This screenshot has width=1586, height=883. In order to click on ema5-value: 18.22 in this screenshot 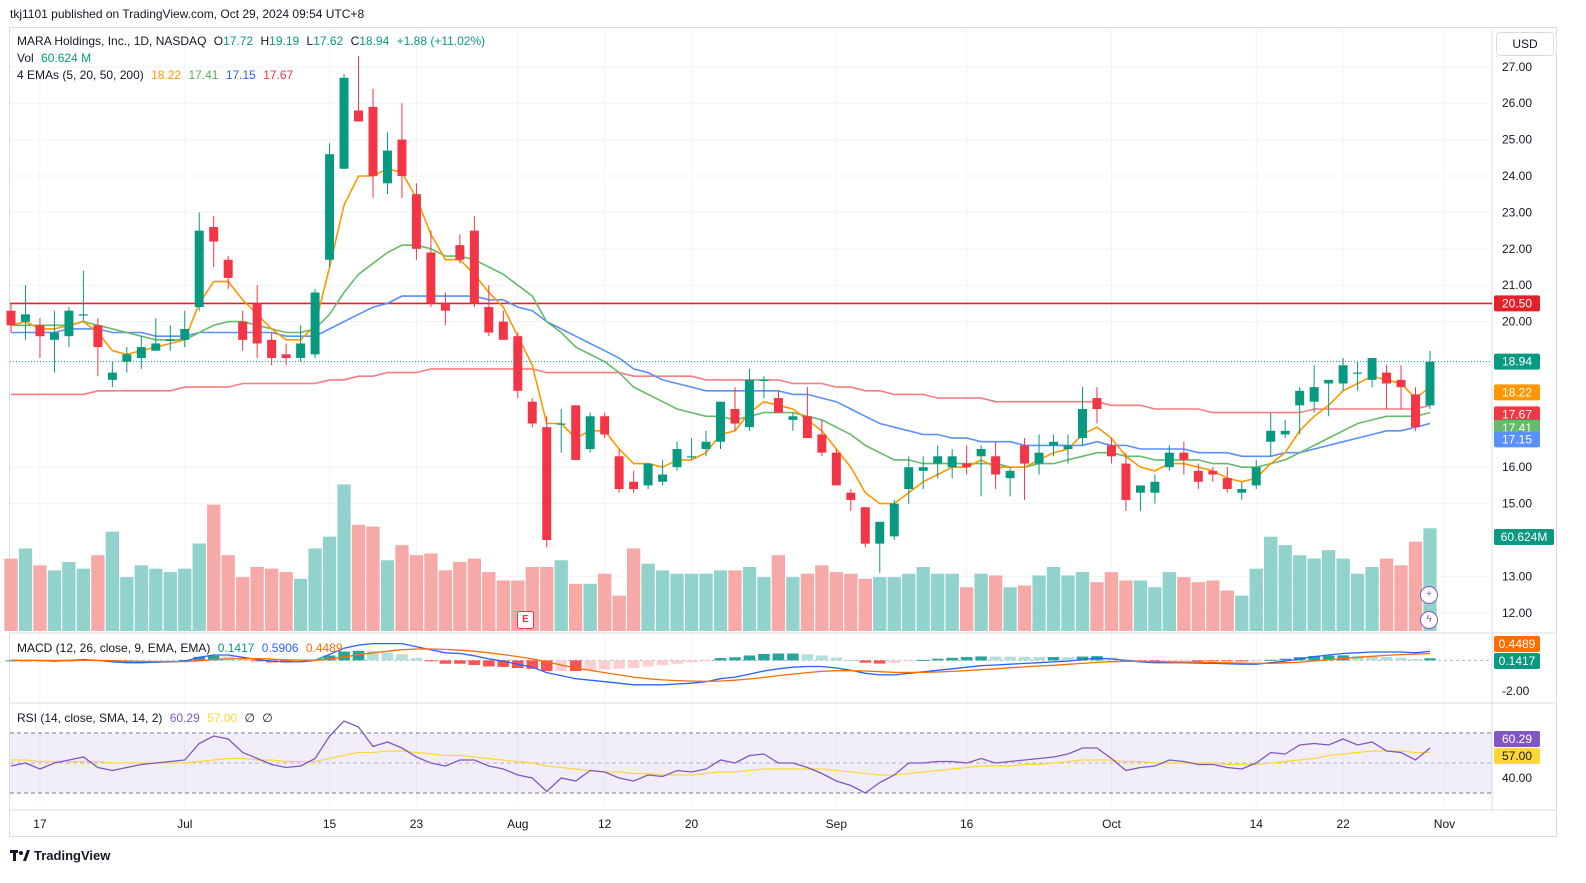, I will do `click(166, 75)`.